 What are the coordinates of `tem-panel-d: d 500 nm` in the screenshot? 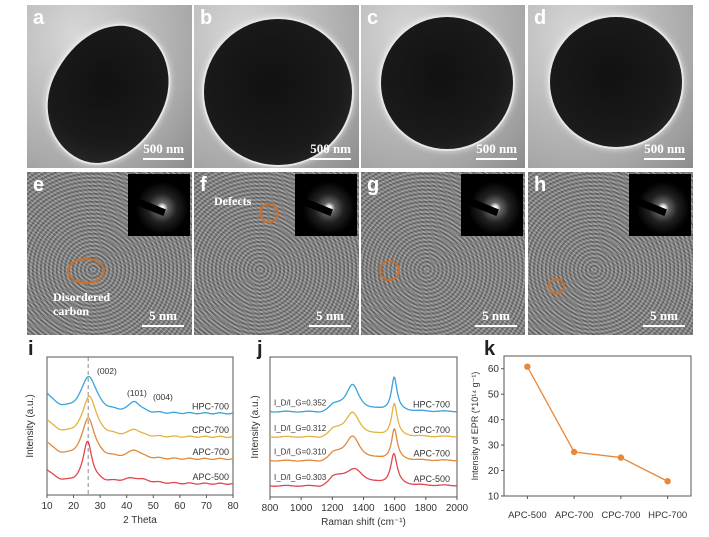 It's located at (610, 86).